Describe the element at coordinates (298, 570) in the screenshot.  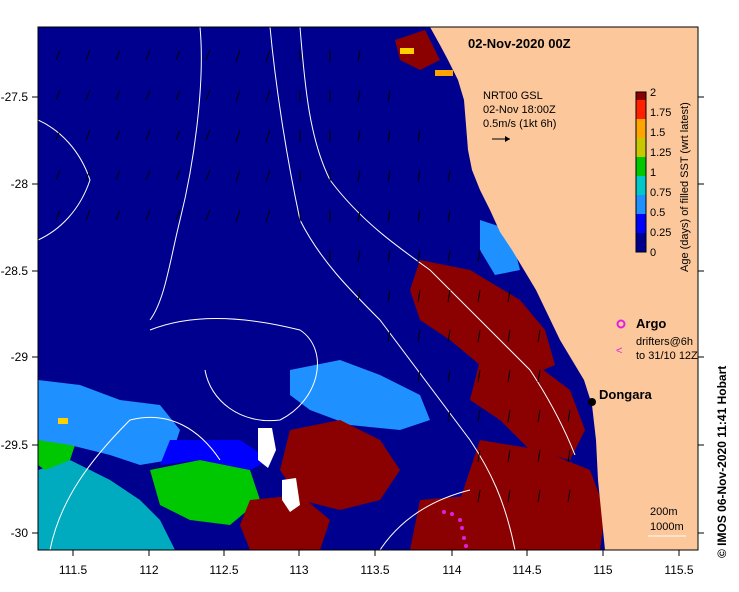
I see `x-tick-label: 113` at that location.